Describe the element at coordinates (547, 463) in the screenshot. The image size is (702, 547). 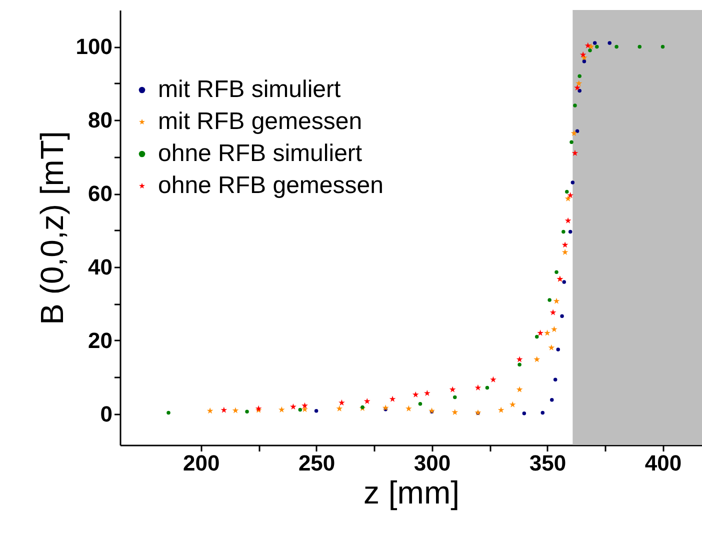
I see `x-tick-label: 350` at that location.